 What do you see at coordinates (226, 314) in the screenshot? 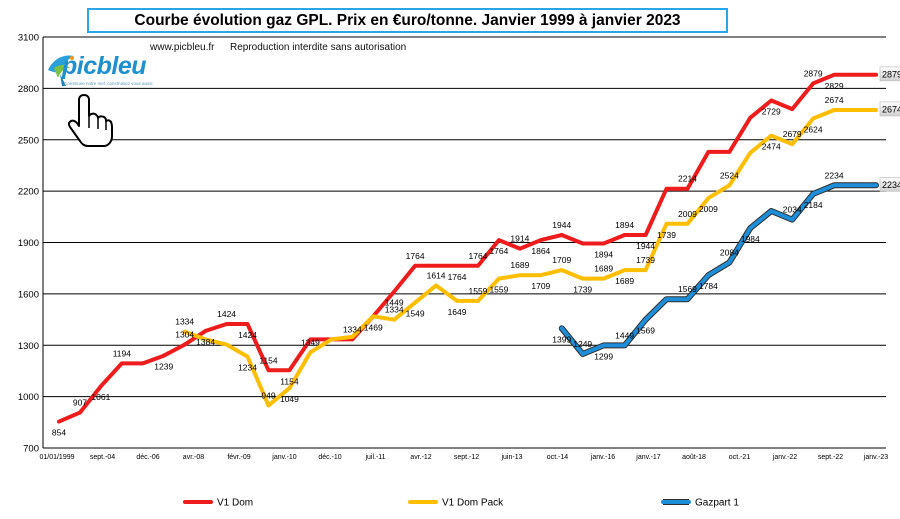
I see `data-label: 1424` at bounding box center [226, 314].